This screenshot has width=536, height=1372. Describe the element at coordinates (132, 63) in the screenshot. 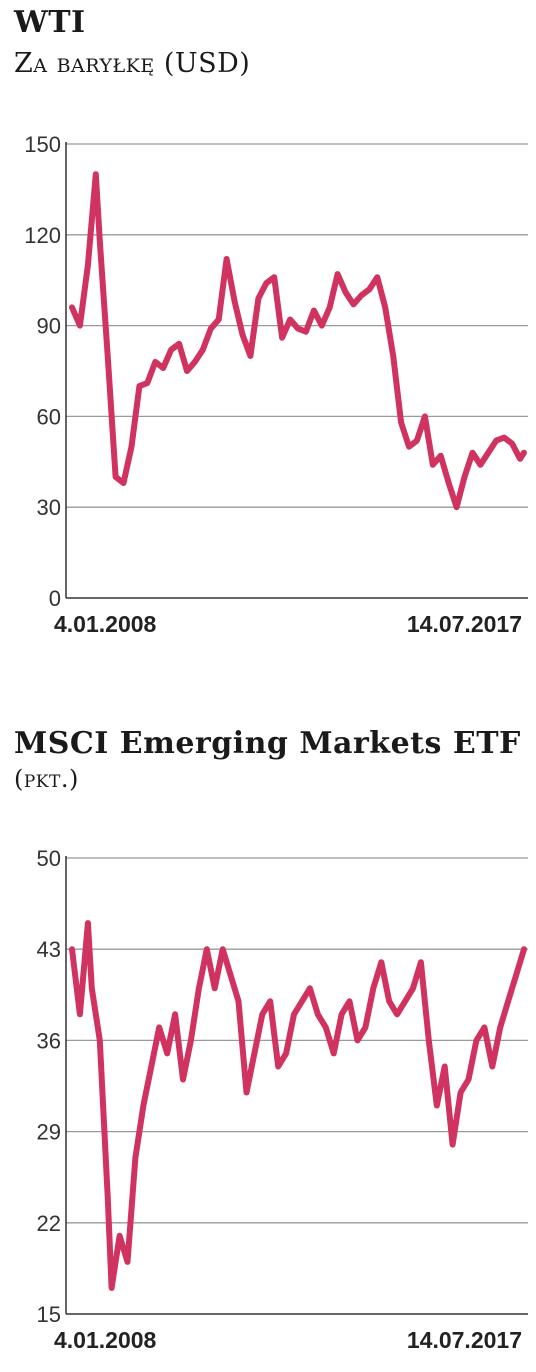

I see `chart1-subtitle: Za baryłkę (USD)` at that location.